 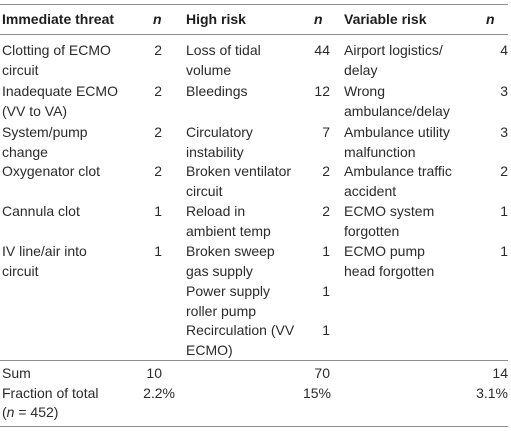 I want to click on sum-label: Sum, so click(x=16, y=373).